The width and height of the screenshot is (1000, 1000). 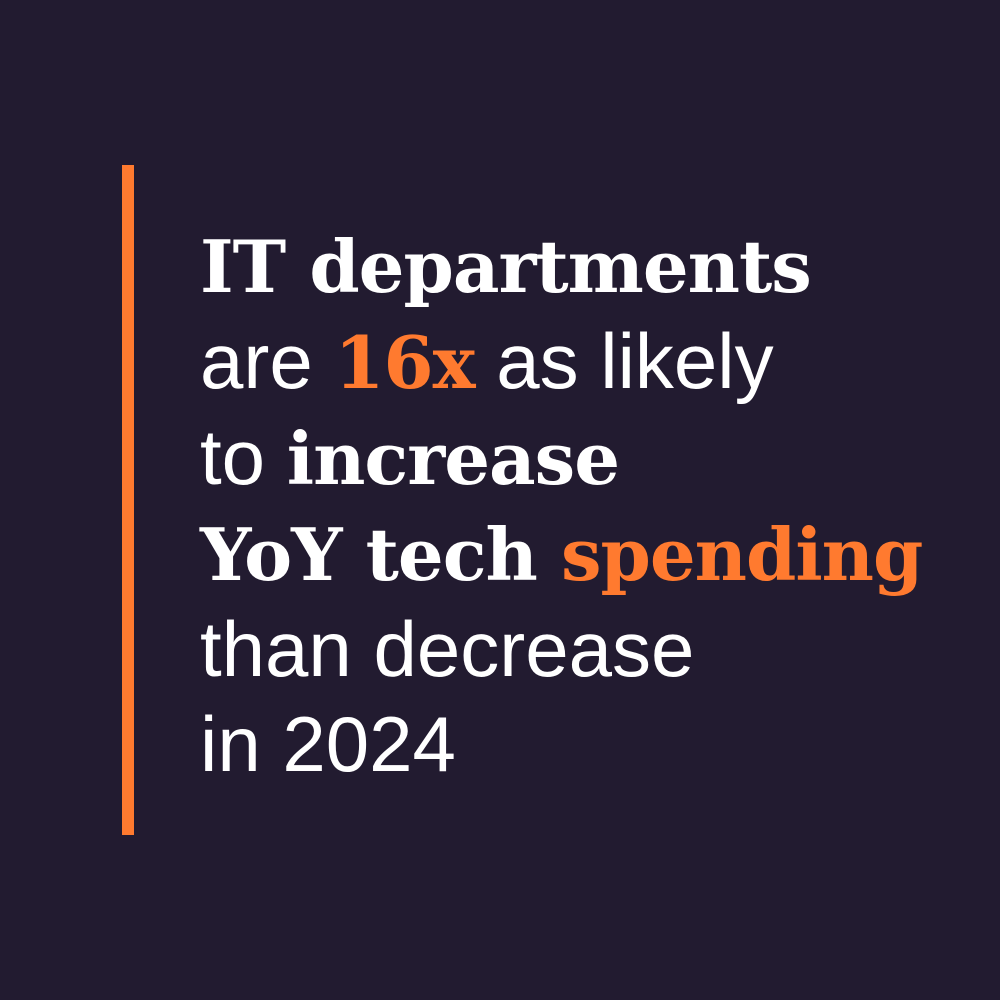 I want to click on text-increase: increase, so click(x=453, y=458).